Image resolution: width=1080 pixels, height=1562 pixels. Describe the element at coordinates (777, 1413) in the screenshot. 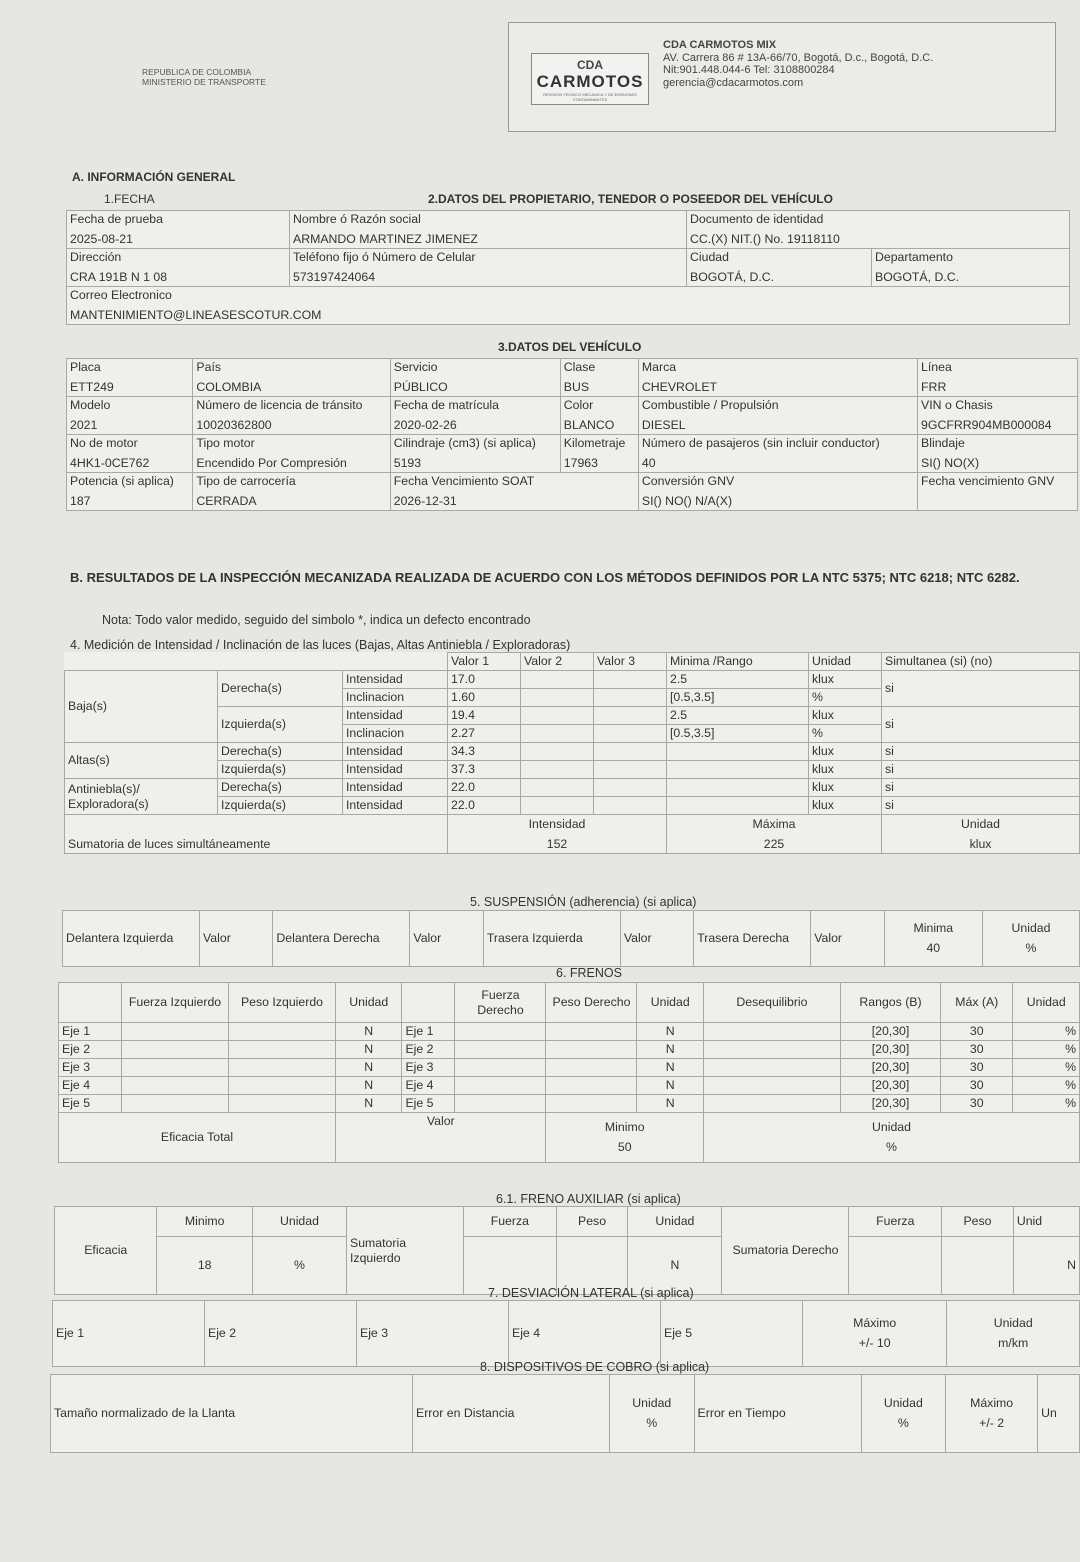

I see `table-cell: Error en Tiempo` at that location.